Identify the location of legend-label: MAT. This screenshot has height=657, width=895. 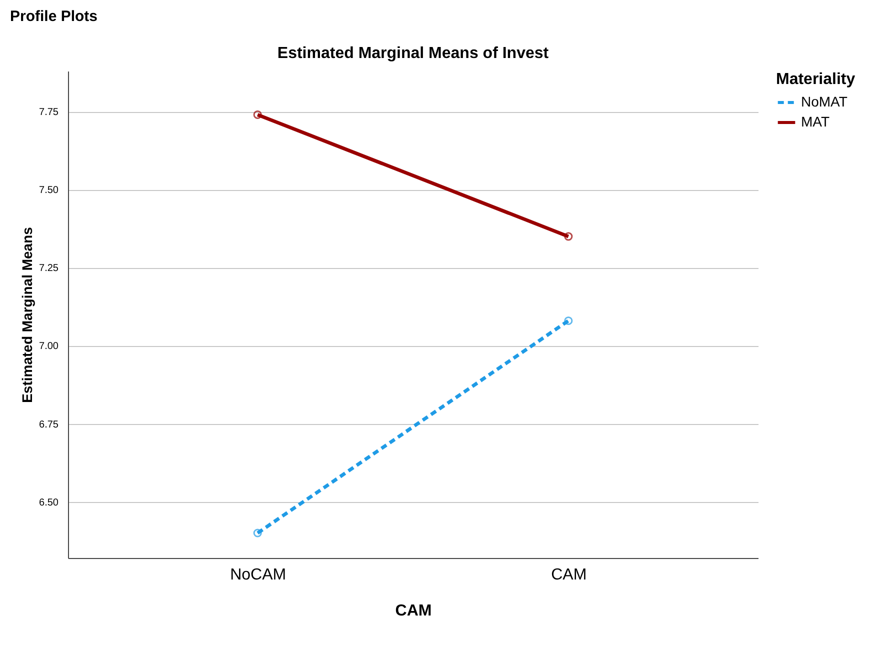
(815, 122).